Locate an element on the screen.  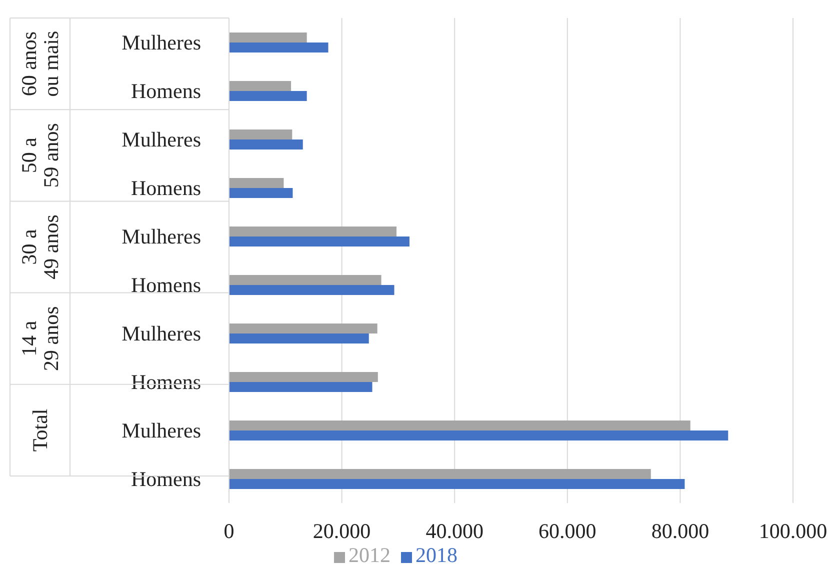
x-tick-label: 80.000 is located at coordinates (680, 530).